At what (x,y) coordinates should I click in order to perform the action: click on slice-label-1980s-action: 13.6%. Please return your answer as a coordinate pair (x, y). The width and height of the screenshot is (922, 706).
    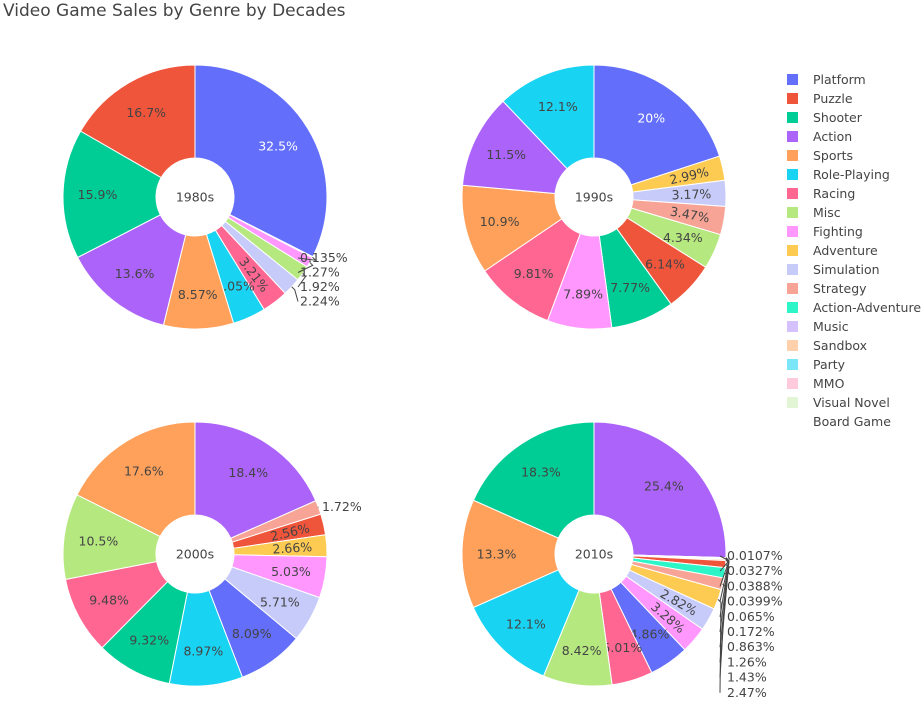
    Looking at the image, I should click on (135, 273).